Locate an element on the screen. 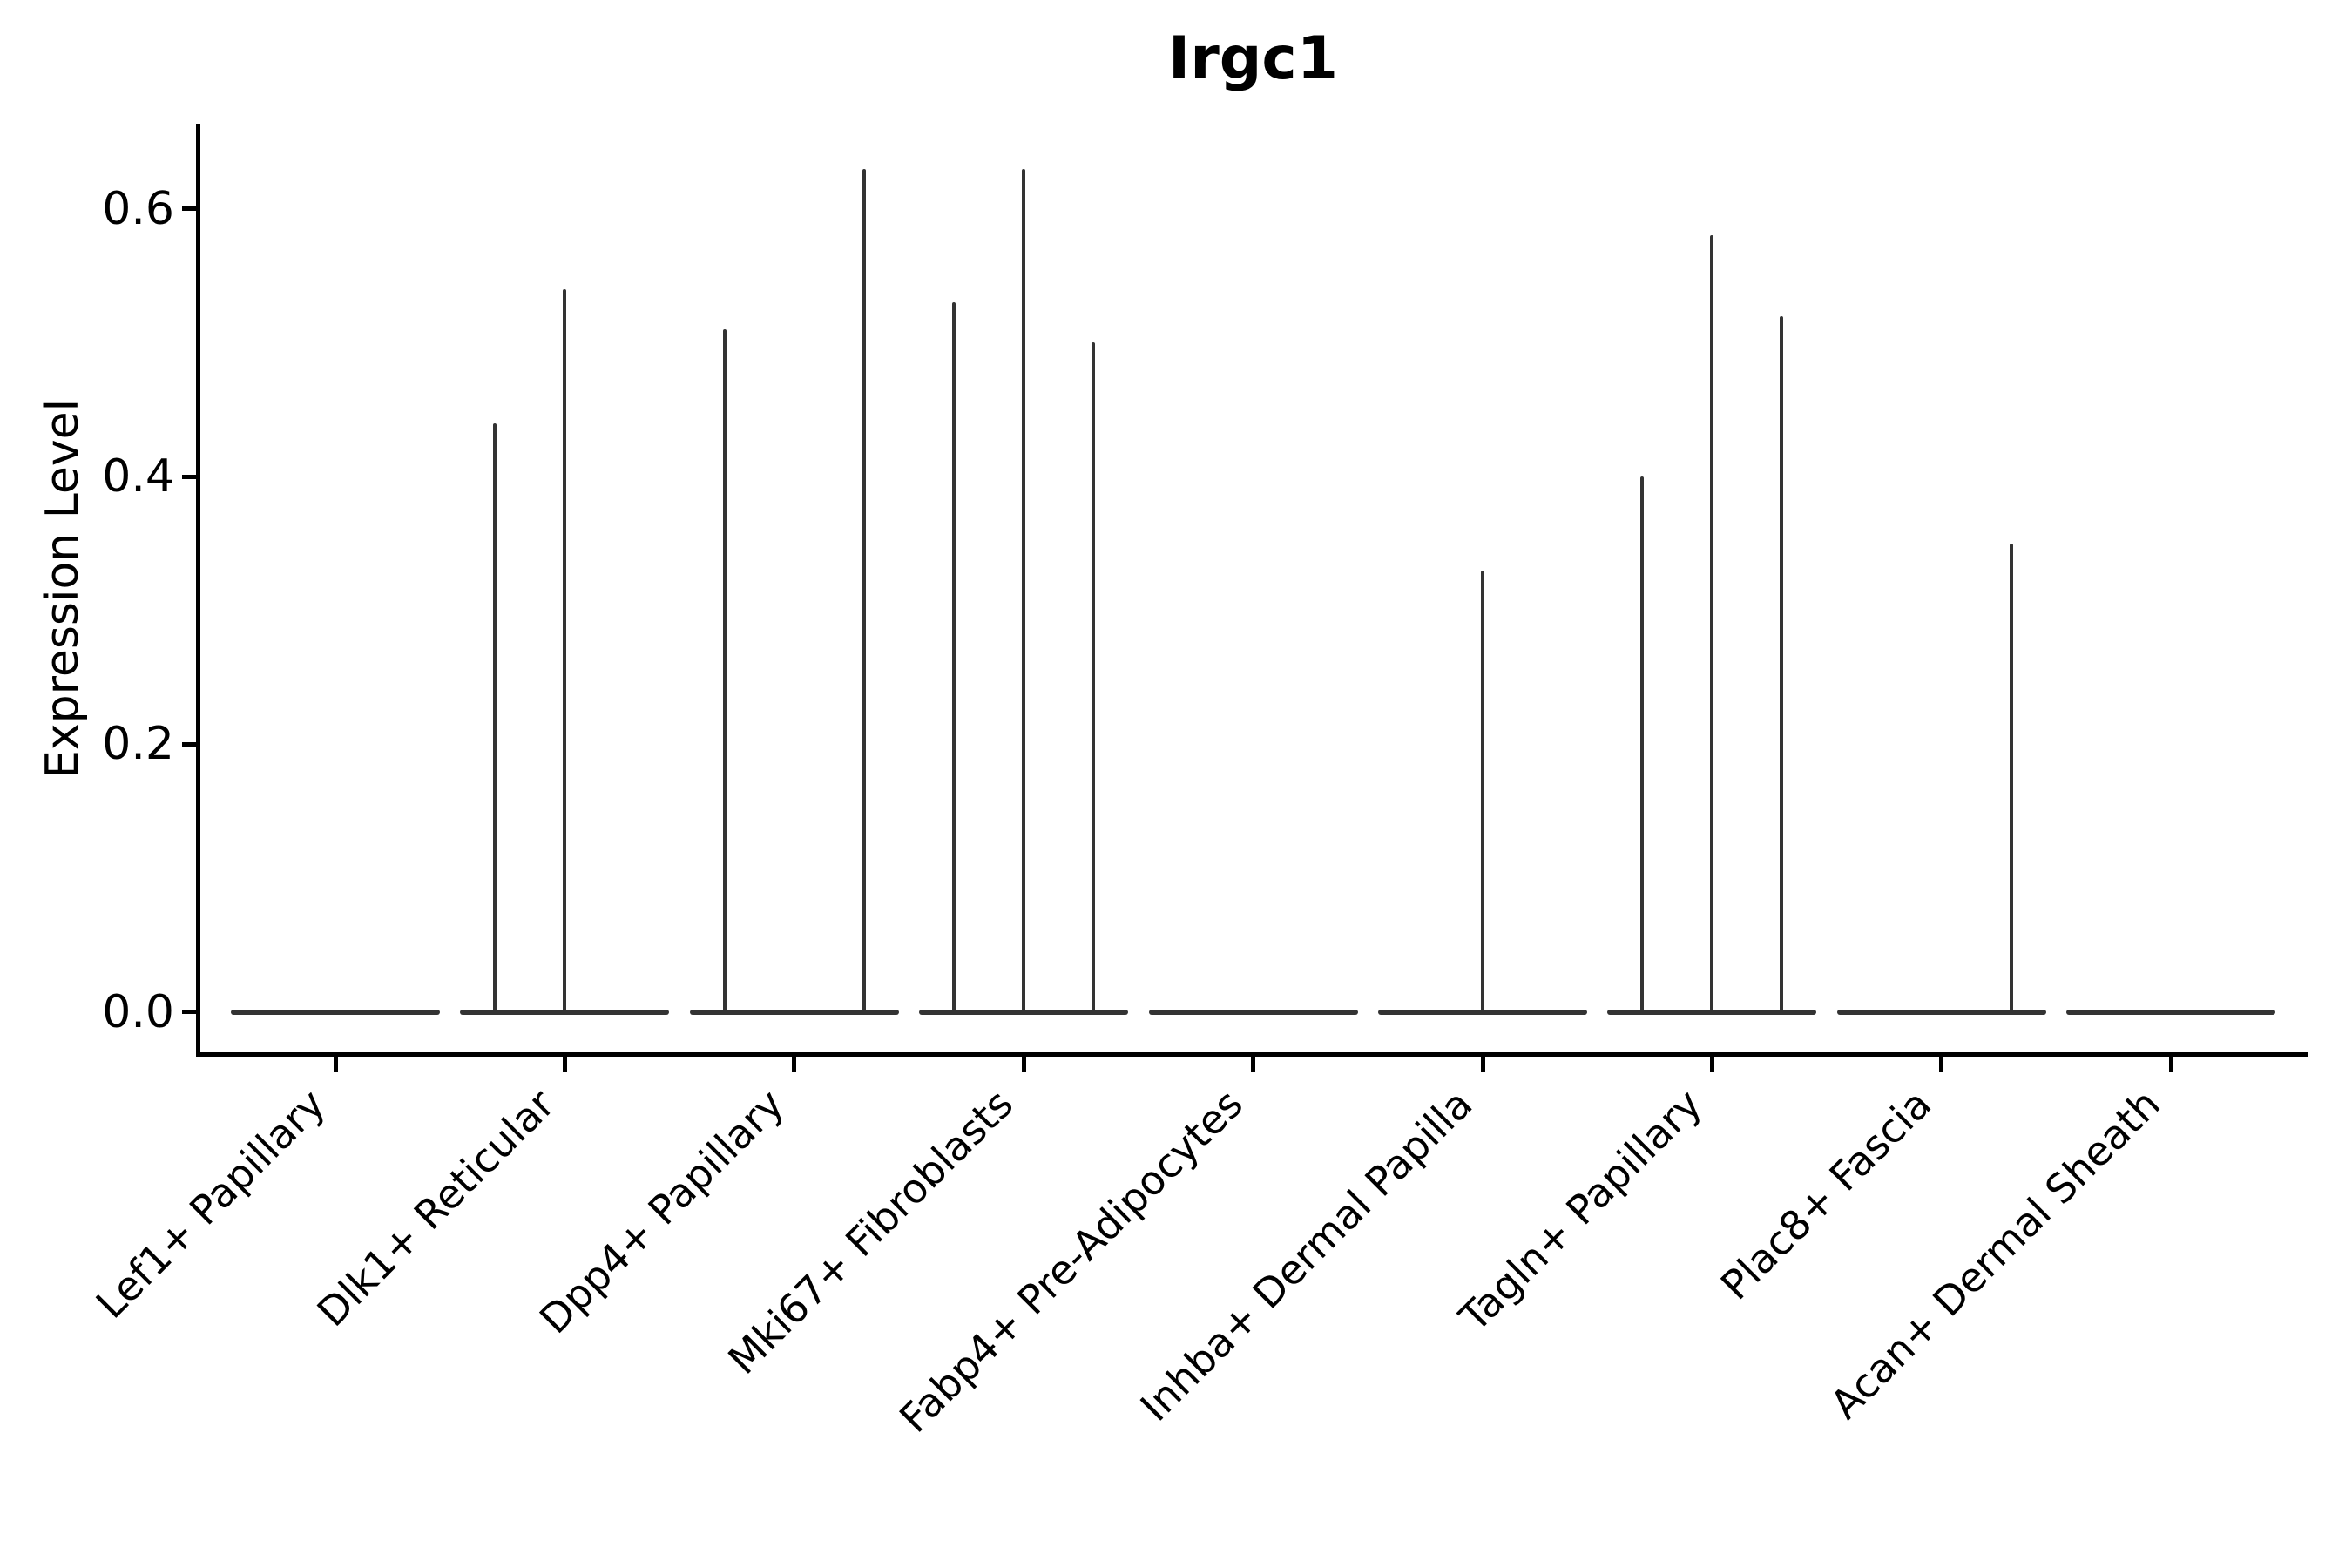  x-tick-label: Lef1+ Papillary is located at coordinates (210, 1204).